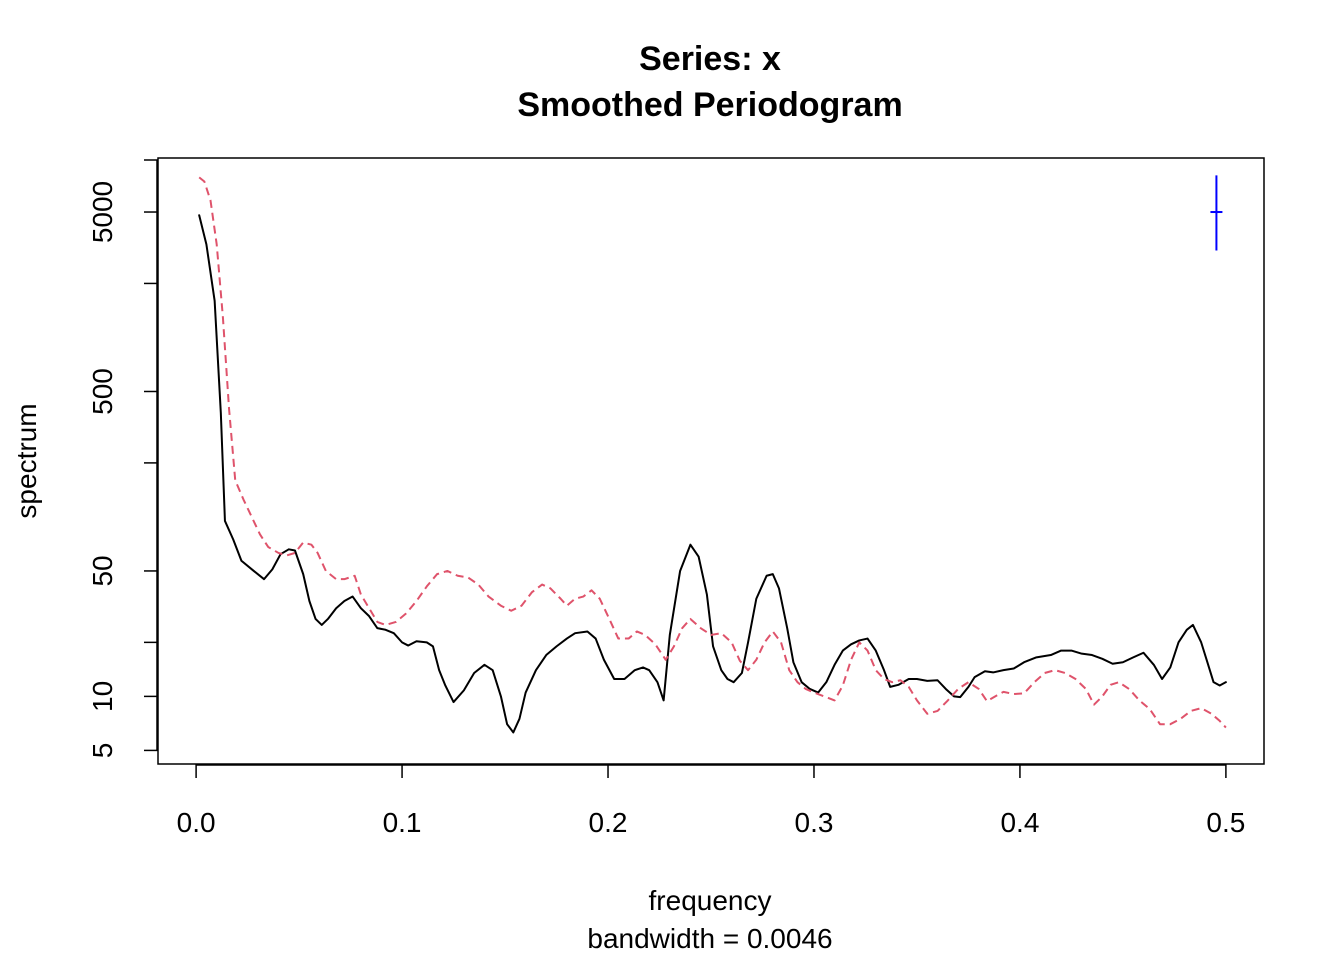 The width and height of the screenshot is (1344, 960). What do you see at coordinates (402, 822) in the screenshot?
I see `x-tick-label: 0.1` at bounding box center [402, 822].